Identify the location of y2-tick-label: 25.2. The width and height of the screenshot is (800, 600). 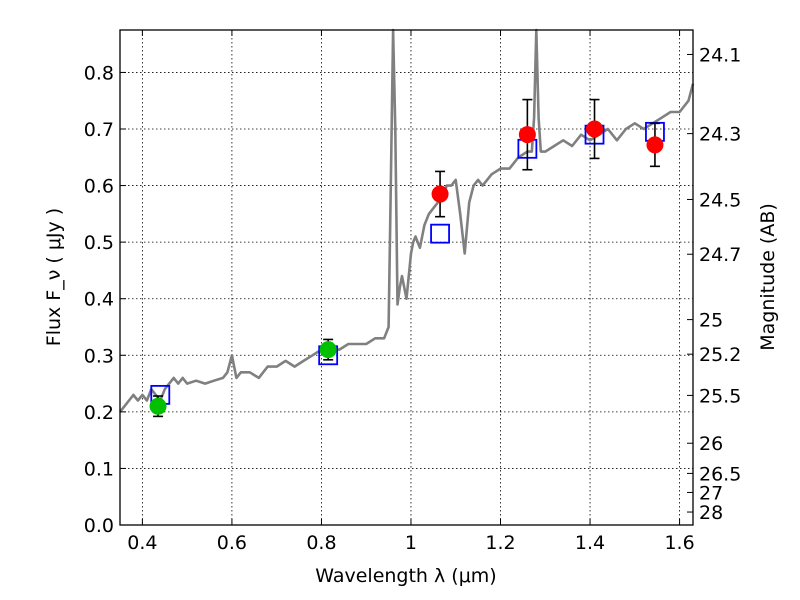
(720, 355).